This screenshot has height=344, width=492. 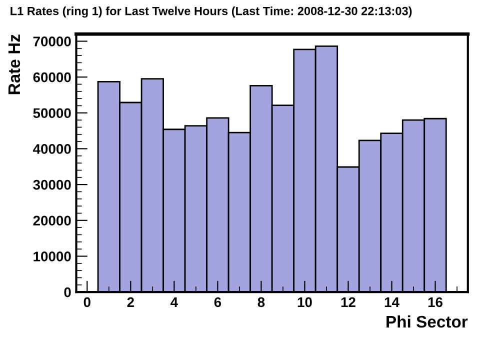 I want to click on x-tick-label: 16, so click(x=435, y=302).